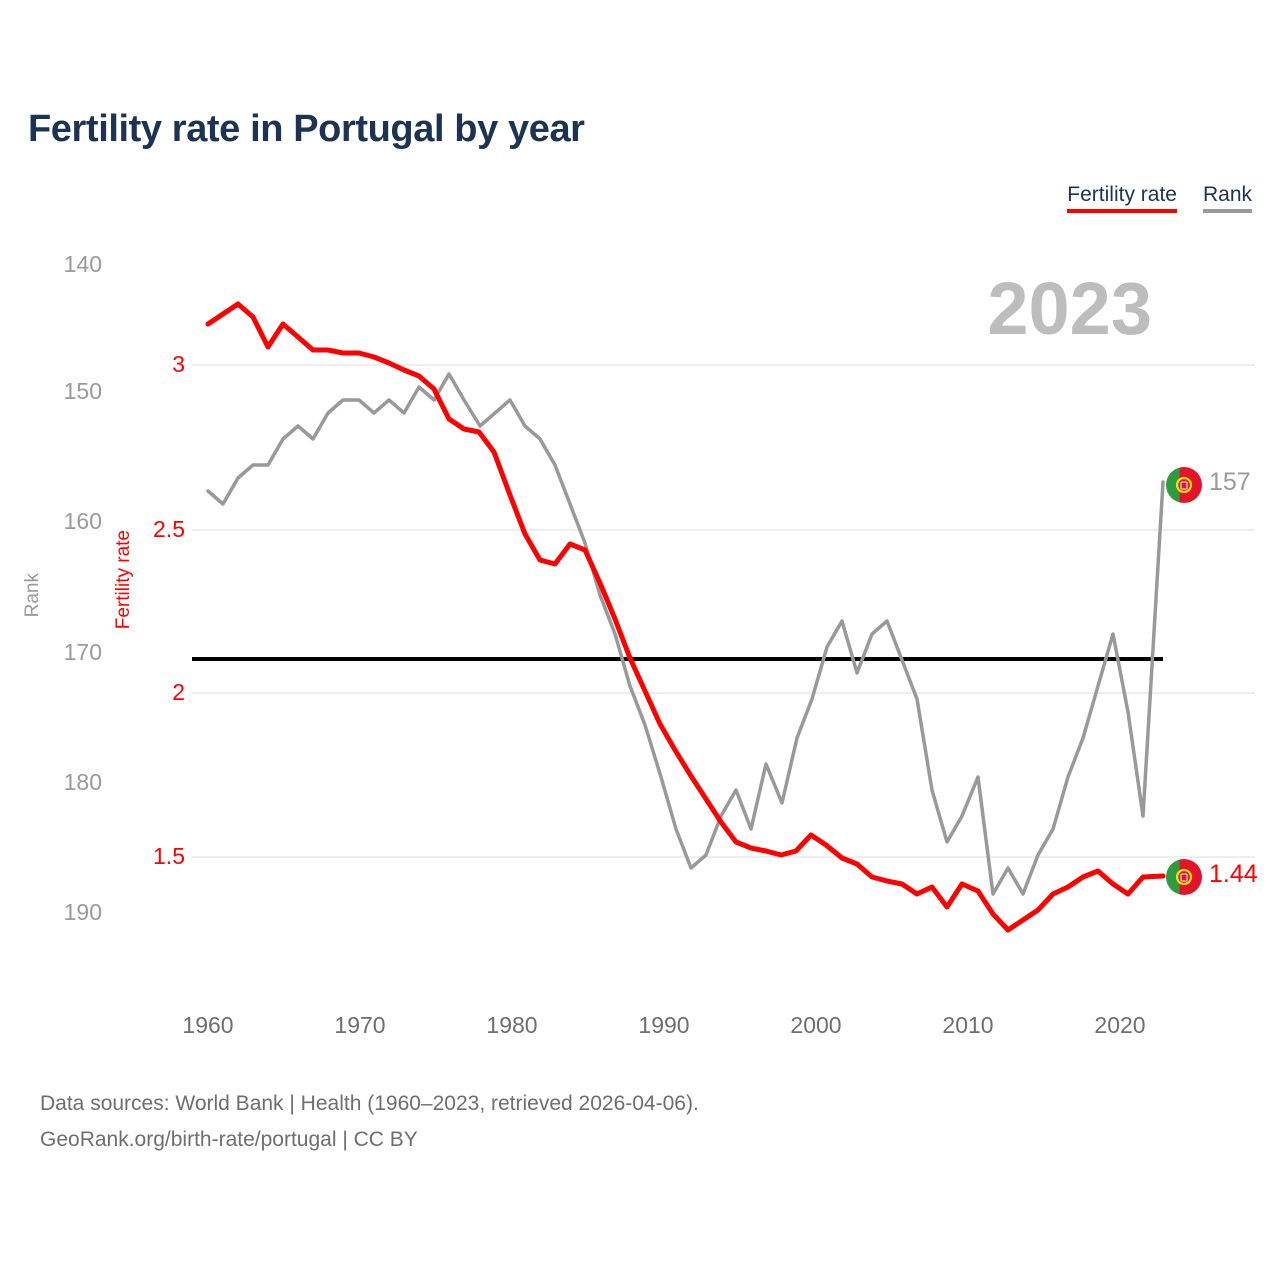  Describe the element at coordinates (306, 129) in the screenshot. I see `page-title: Fertility rate in Portugal by year` at that location.